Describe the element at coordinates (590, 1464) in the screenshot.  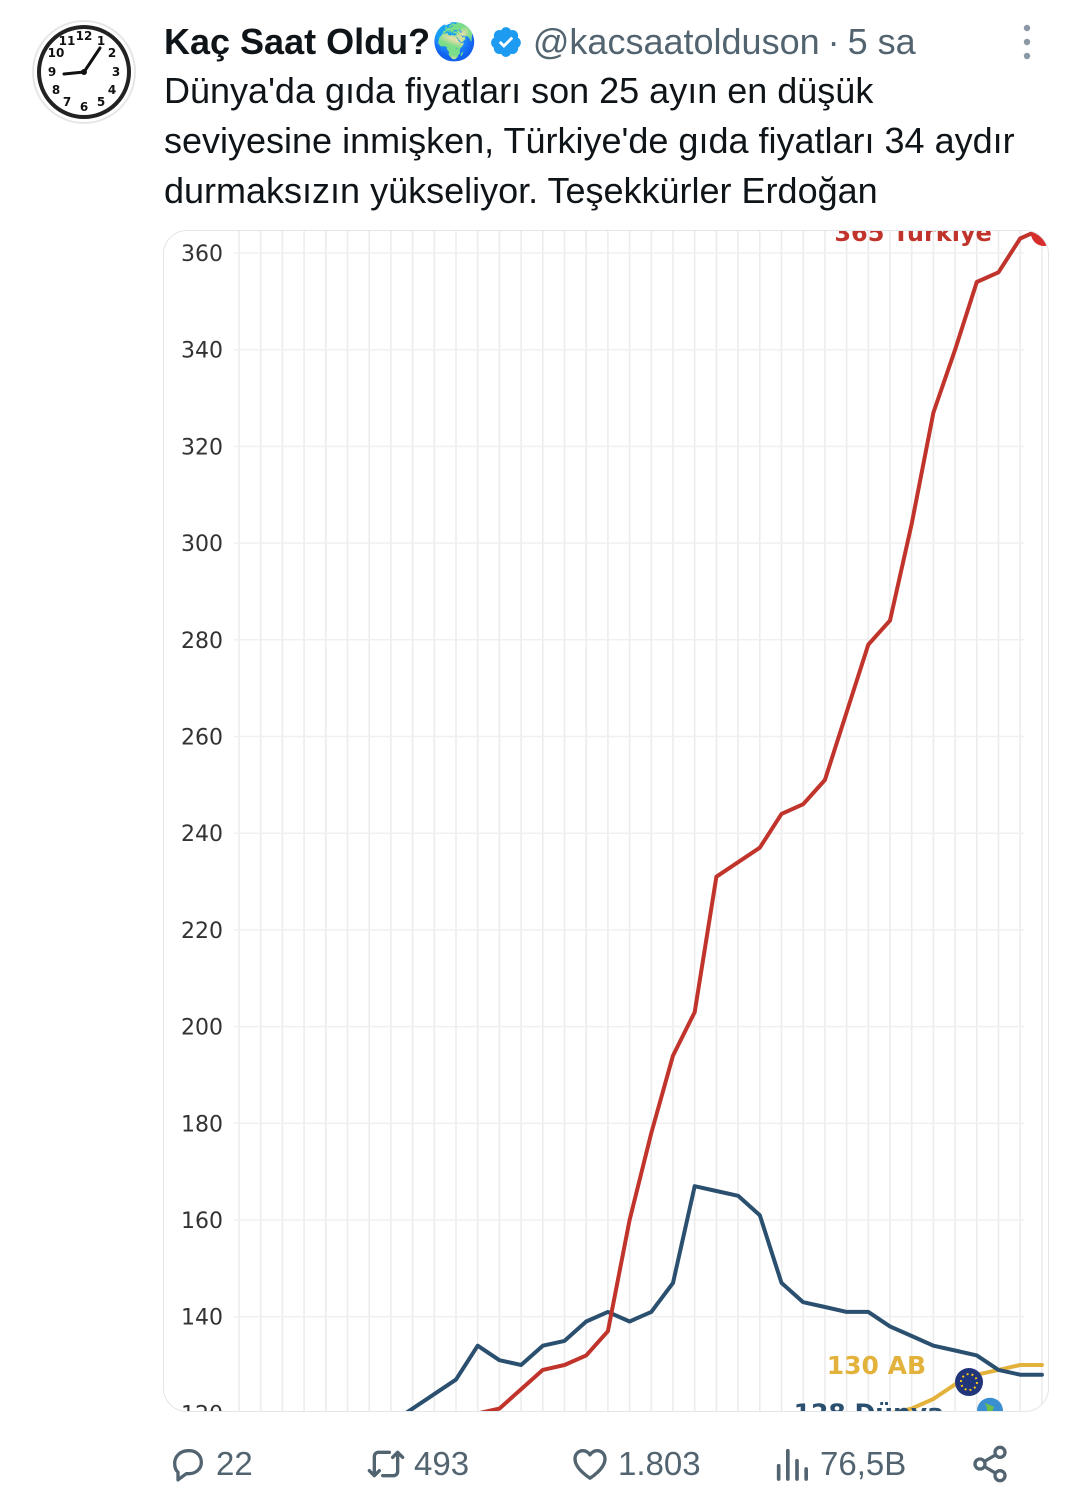
I see `like-icon` at that location.